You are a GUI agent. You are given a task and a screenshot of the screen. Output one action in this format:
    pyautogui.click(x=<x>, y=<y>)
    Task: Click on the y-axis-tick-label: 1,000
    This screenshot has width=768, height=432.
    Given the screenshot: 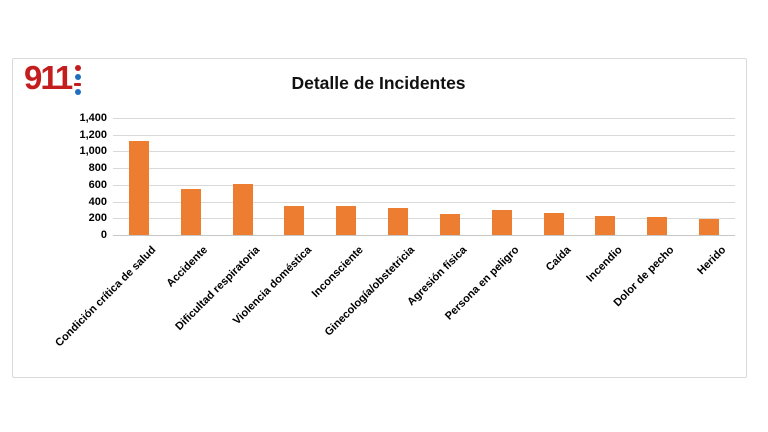 What is the action you would take?
    pyautogui.click(x=93, y=151)
    